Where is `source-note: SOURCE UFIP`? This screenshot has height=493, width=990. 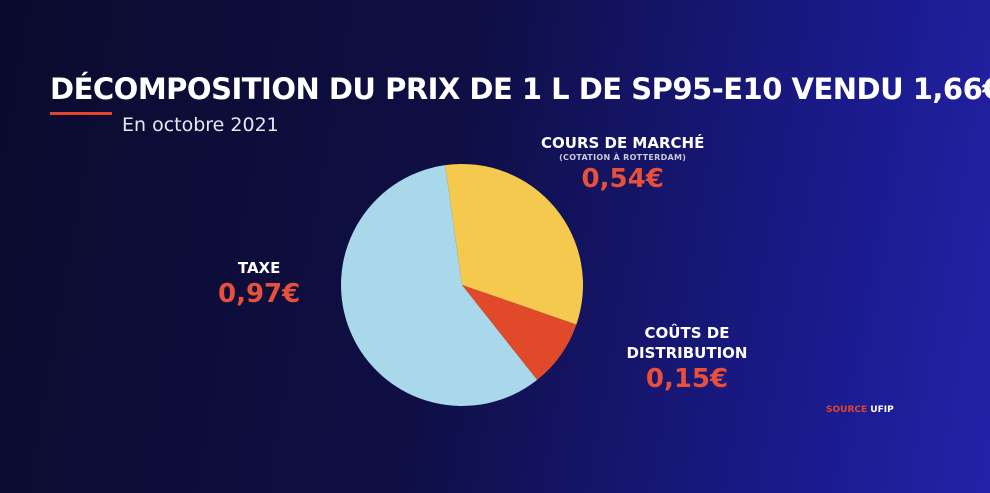
source-note: SOURCE UFIP is located at coordinates (860, 410).